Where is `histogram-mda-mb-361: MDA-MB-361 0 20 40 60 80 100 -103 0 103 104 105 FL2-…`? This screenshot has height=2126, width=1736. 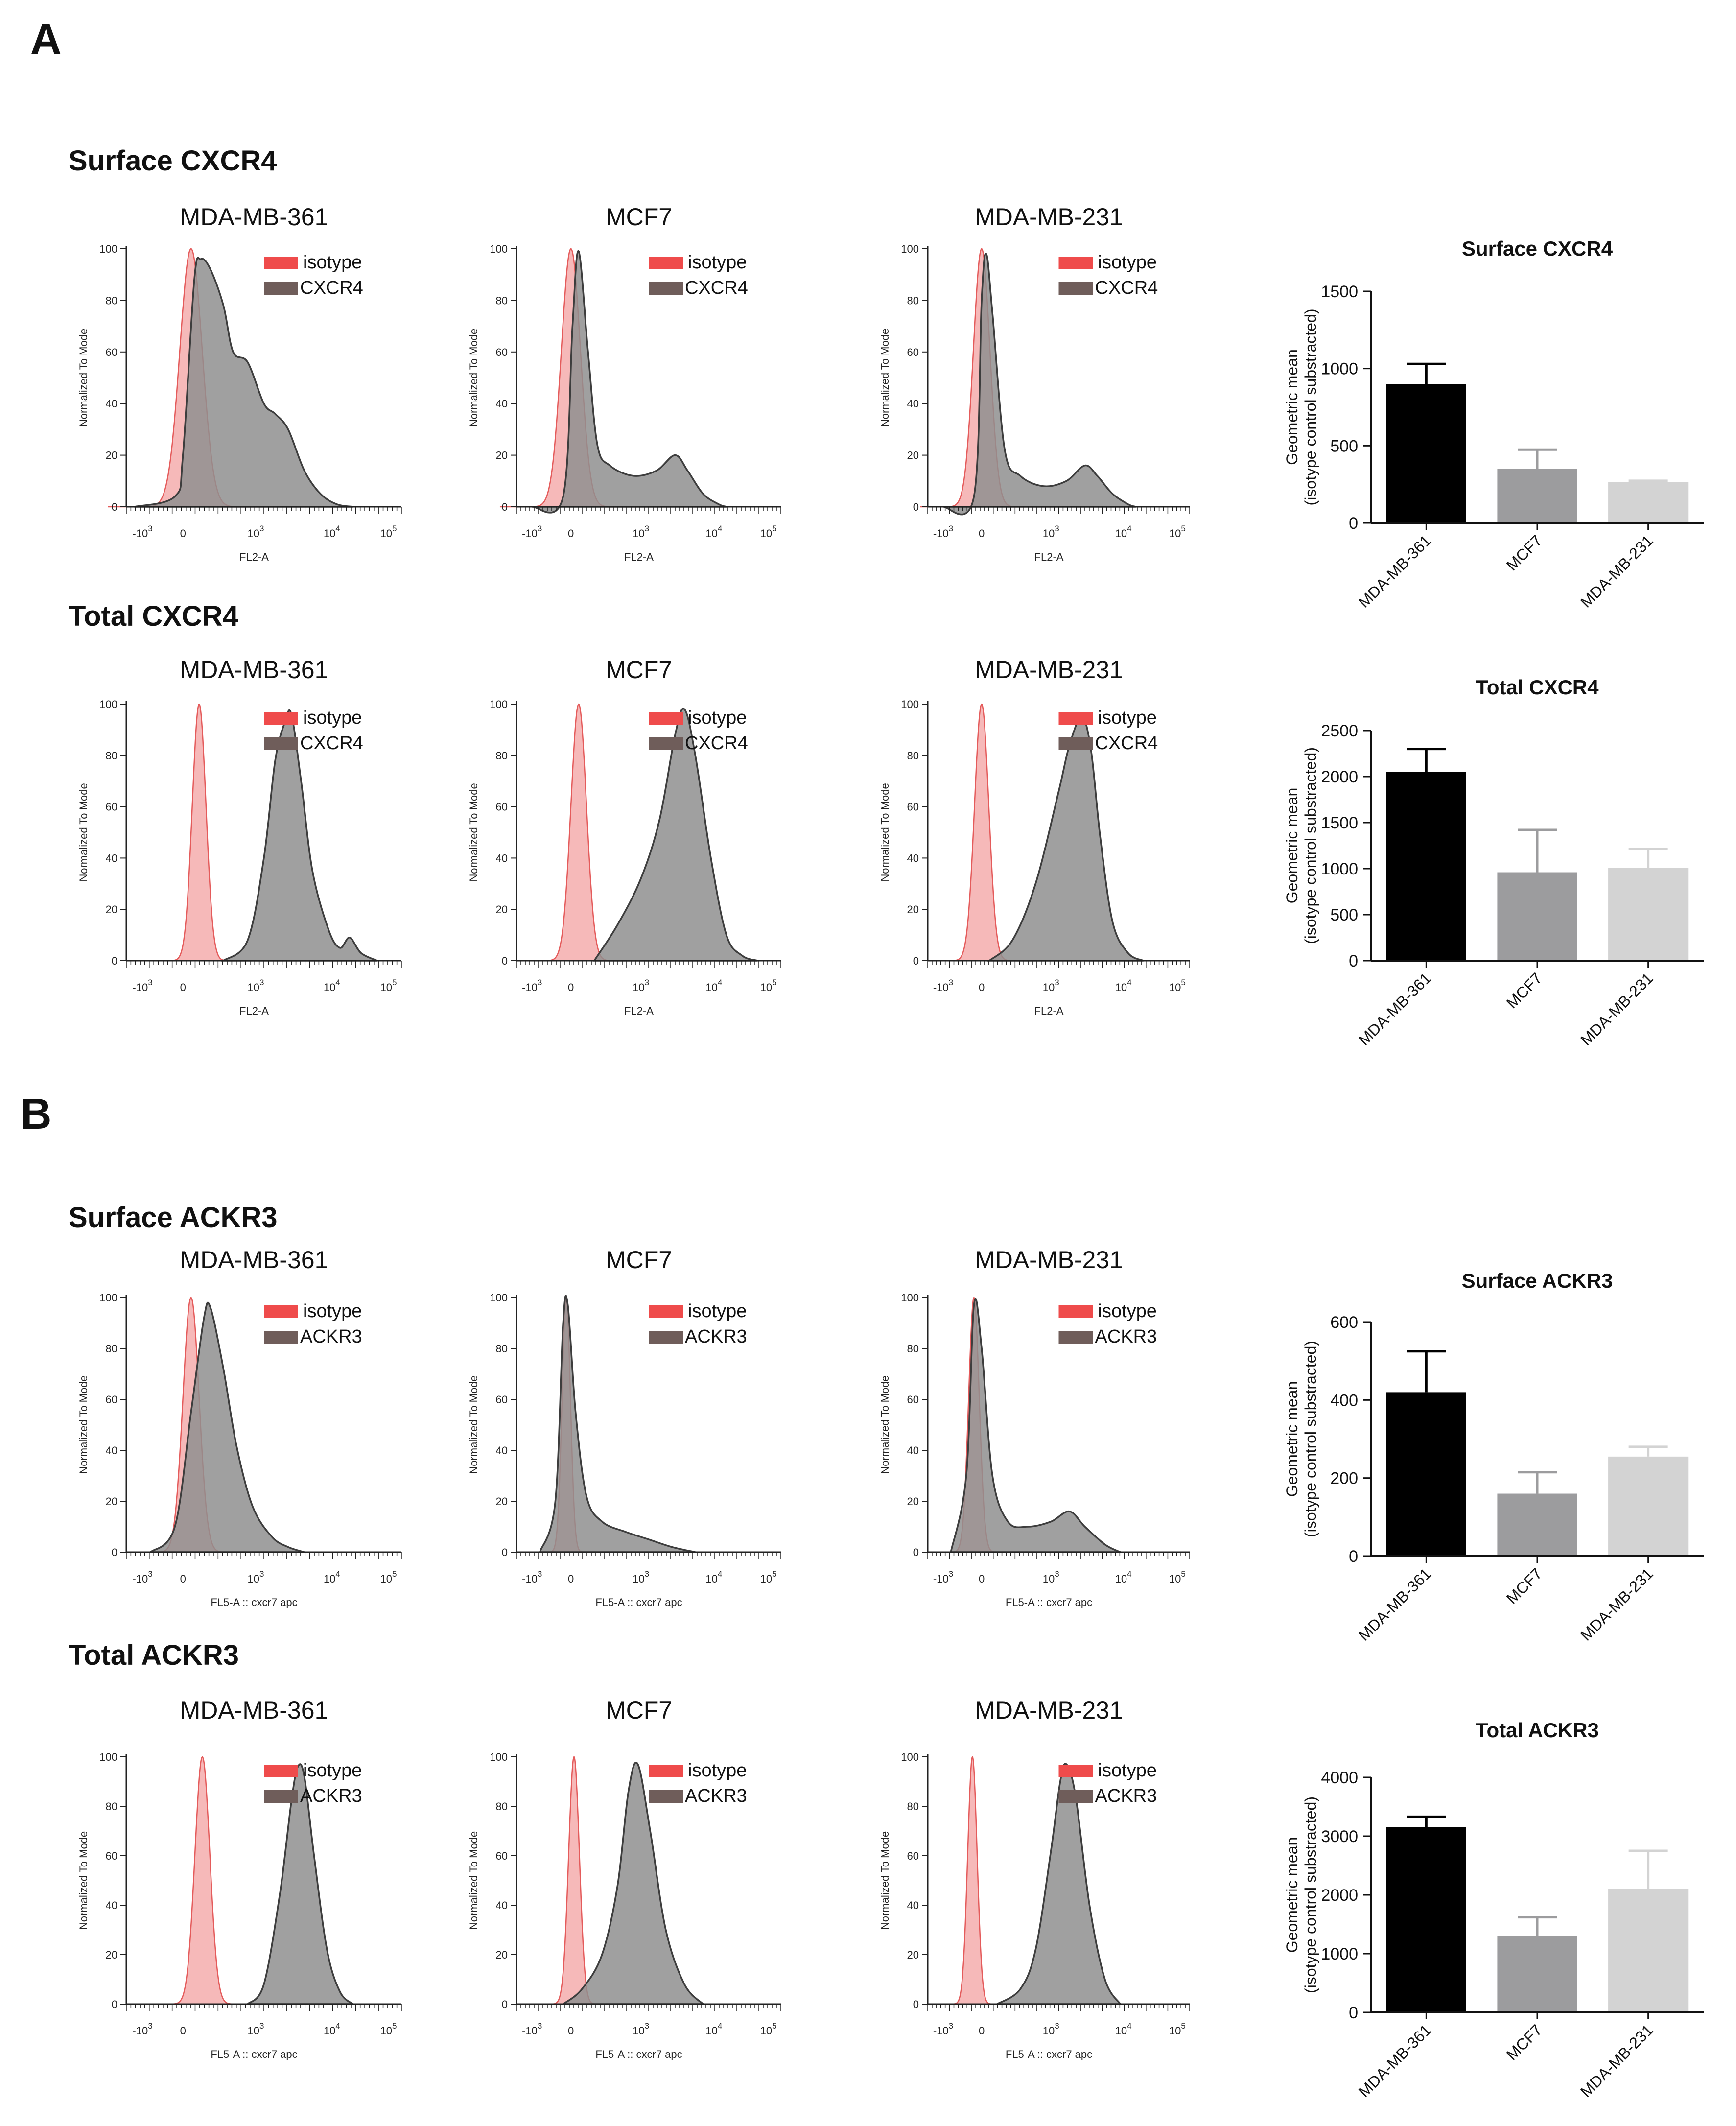
histogram-mda-mb-361: MDA-MB-361 0 20 40 60 80 100 -103 0 103 104 105 FL2-… is located at coordinates (239, 383).